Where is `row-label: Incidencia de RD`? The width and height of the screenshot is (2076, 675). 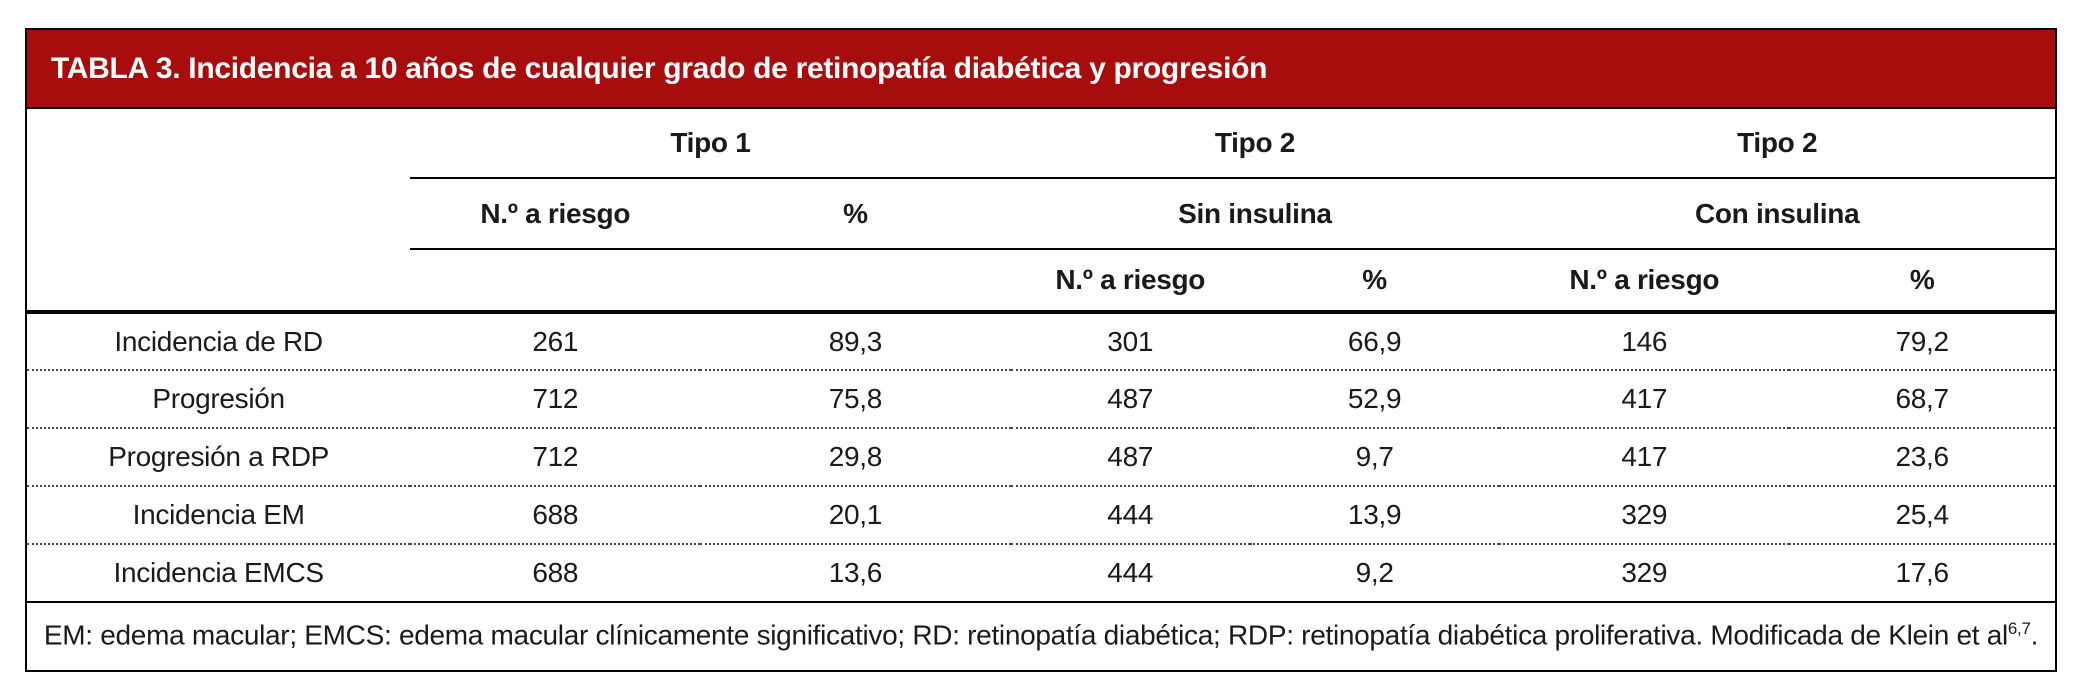 row-label: Incidencia de RD is located at coordinates (219, 341).